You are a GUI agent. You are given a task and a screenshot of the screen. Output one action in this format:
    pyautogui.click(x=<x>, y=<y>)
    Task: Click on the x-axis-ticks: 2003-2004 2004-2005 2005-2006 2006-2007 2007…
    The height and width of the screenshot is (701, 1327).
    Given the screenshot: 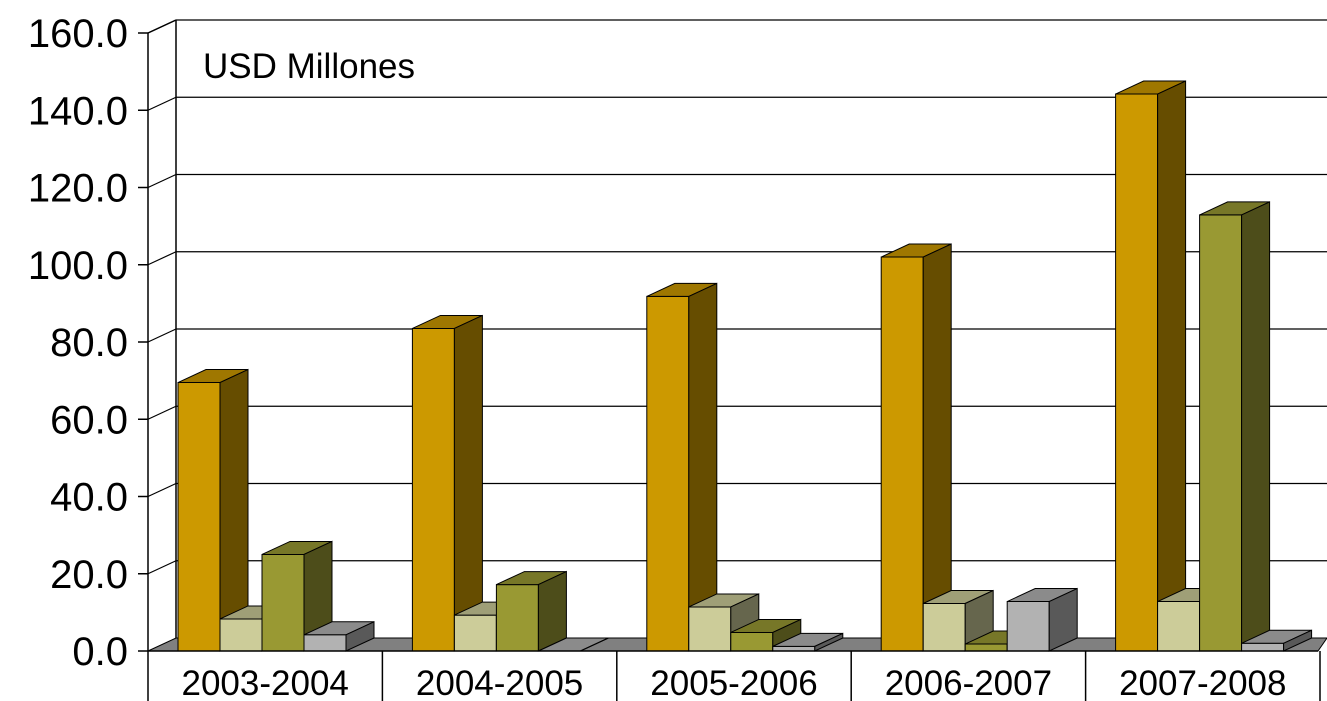 What is the action you would take?
    pyautogui.click(x=734, y=676)
    